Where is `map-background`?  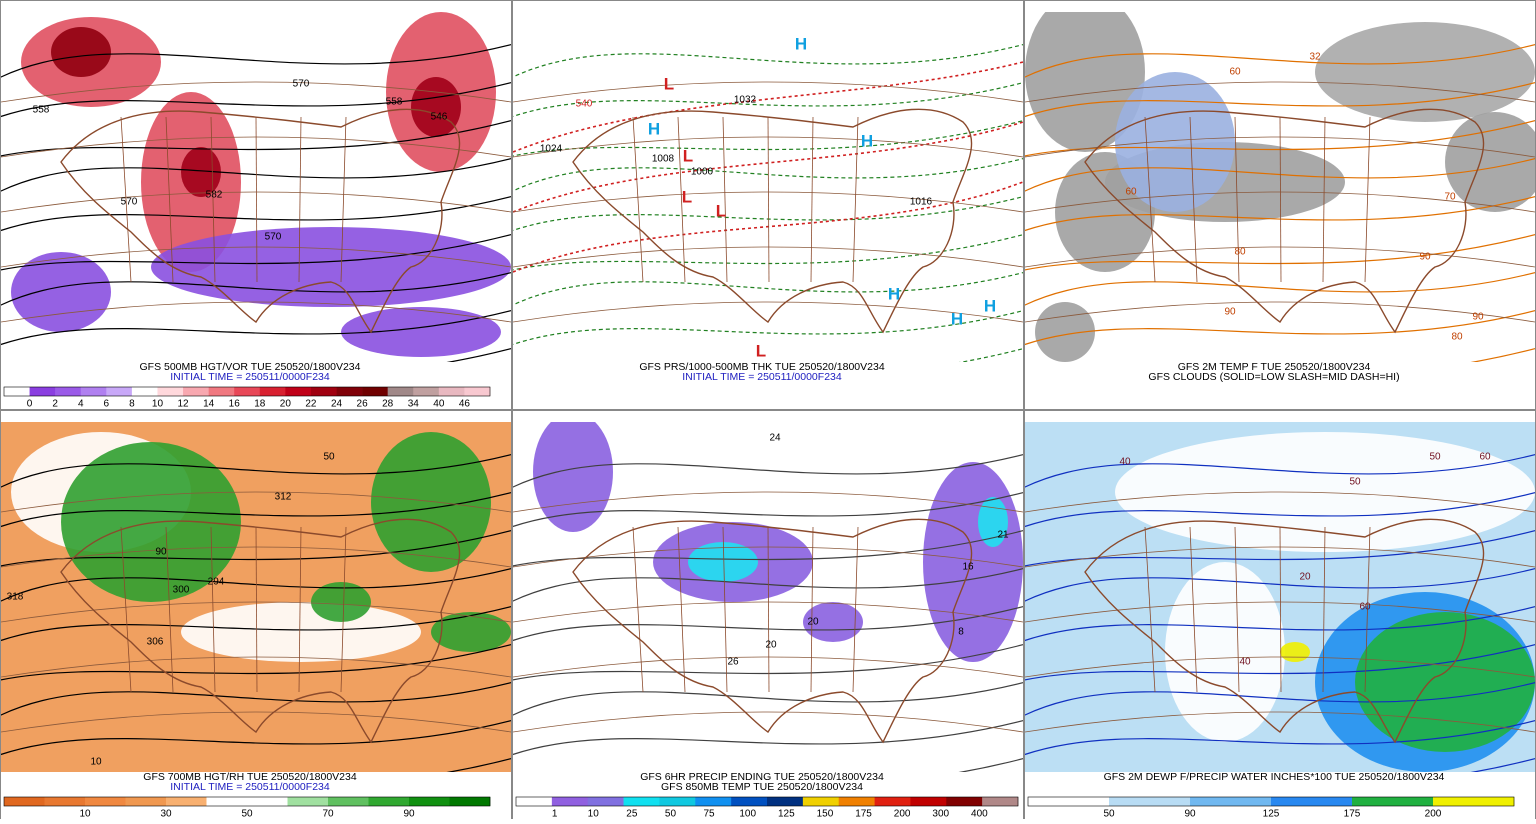 map-background is located at coordinates (768, 187).